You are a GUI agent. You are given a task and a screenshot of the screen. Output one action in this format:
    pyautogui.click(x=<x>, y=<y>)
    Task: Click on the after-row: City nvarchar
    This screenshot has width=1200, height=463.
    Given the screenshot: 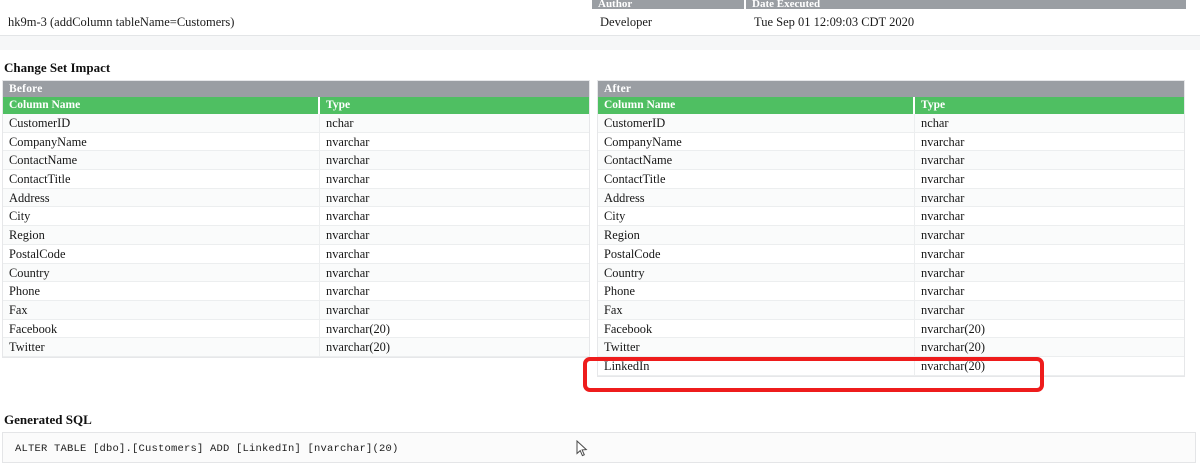 What is the action you would take?
    pyautogui.click(x=891, y=217)
    